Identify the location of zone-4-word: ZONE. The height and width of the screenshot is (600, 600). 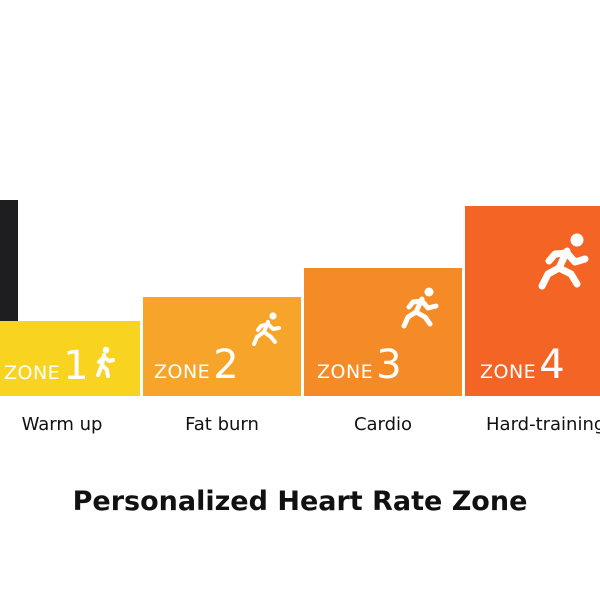
(508, 372).